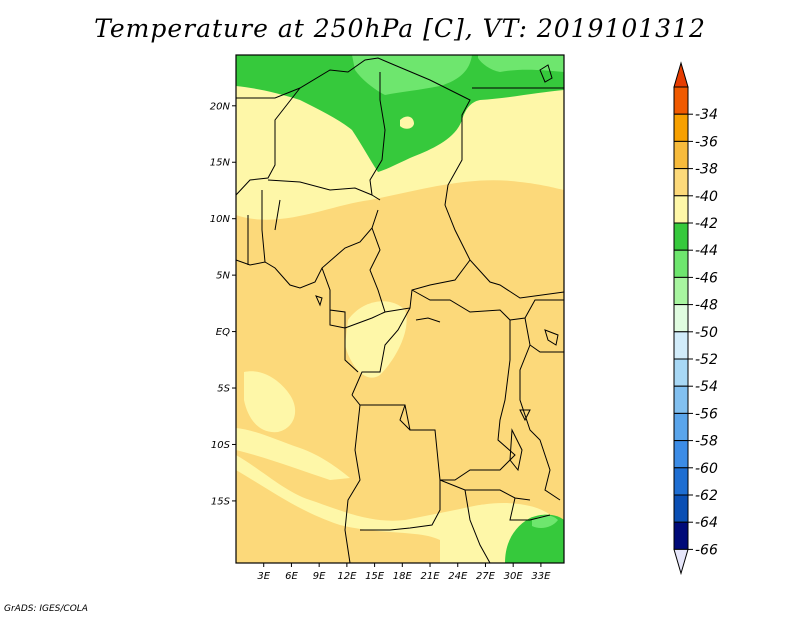 This screenshot has height=618, width=800. What do you see at coordinates (541, 576) in the screenshot?
I see `lon-tick-label: 33E` at bounding box center [541, 576].